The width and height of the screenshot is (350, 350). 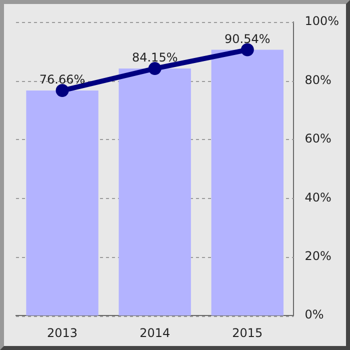 What do you see at coordinates (318, 197) in the screenshot?
I see `y-tick-label: 40%` at bounding box center [318, 197].